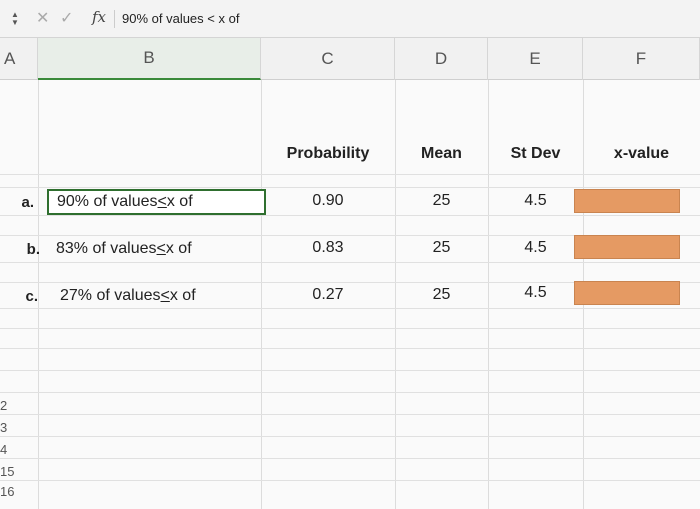  What do you see at coordinates (441, 247) in the screenshot?
I see `cell-mean-b: 25` at bounding box center [441, 247].